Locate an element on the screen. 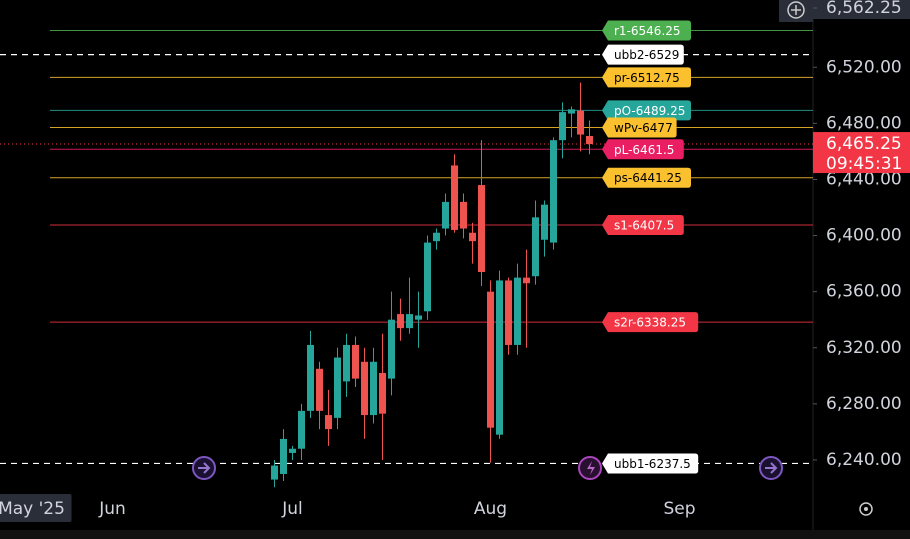 This screenshot has width=910, height=539. event-bolt is located at coordinates (591, 468).